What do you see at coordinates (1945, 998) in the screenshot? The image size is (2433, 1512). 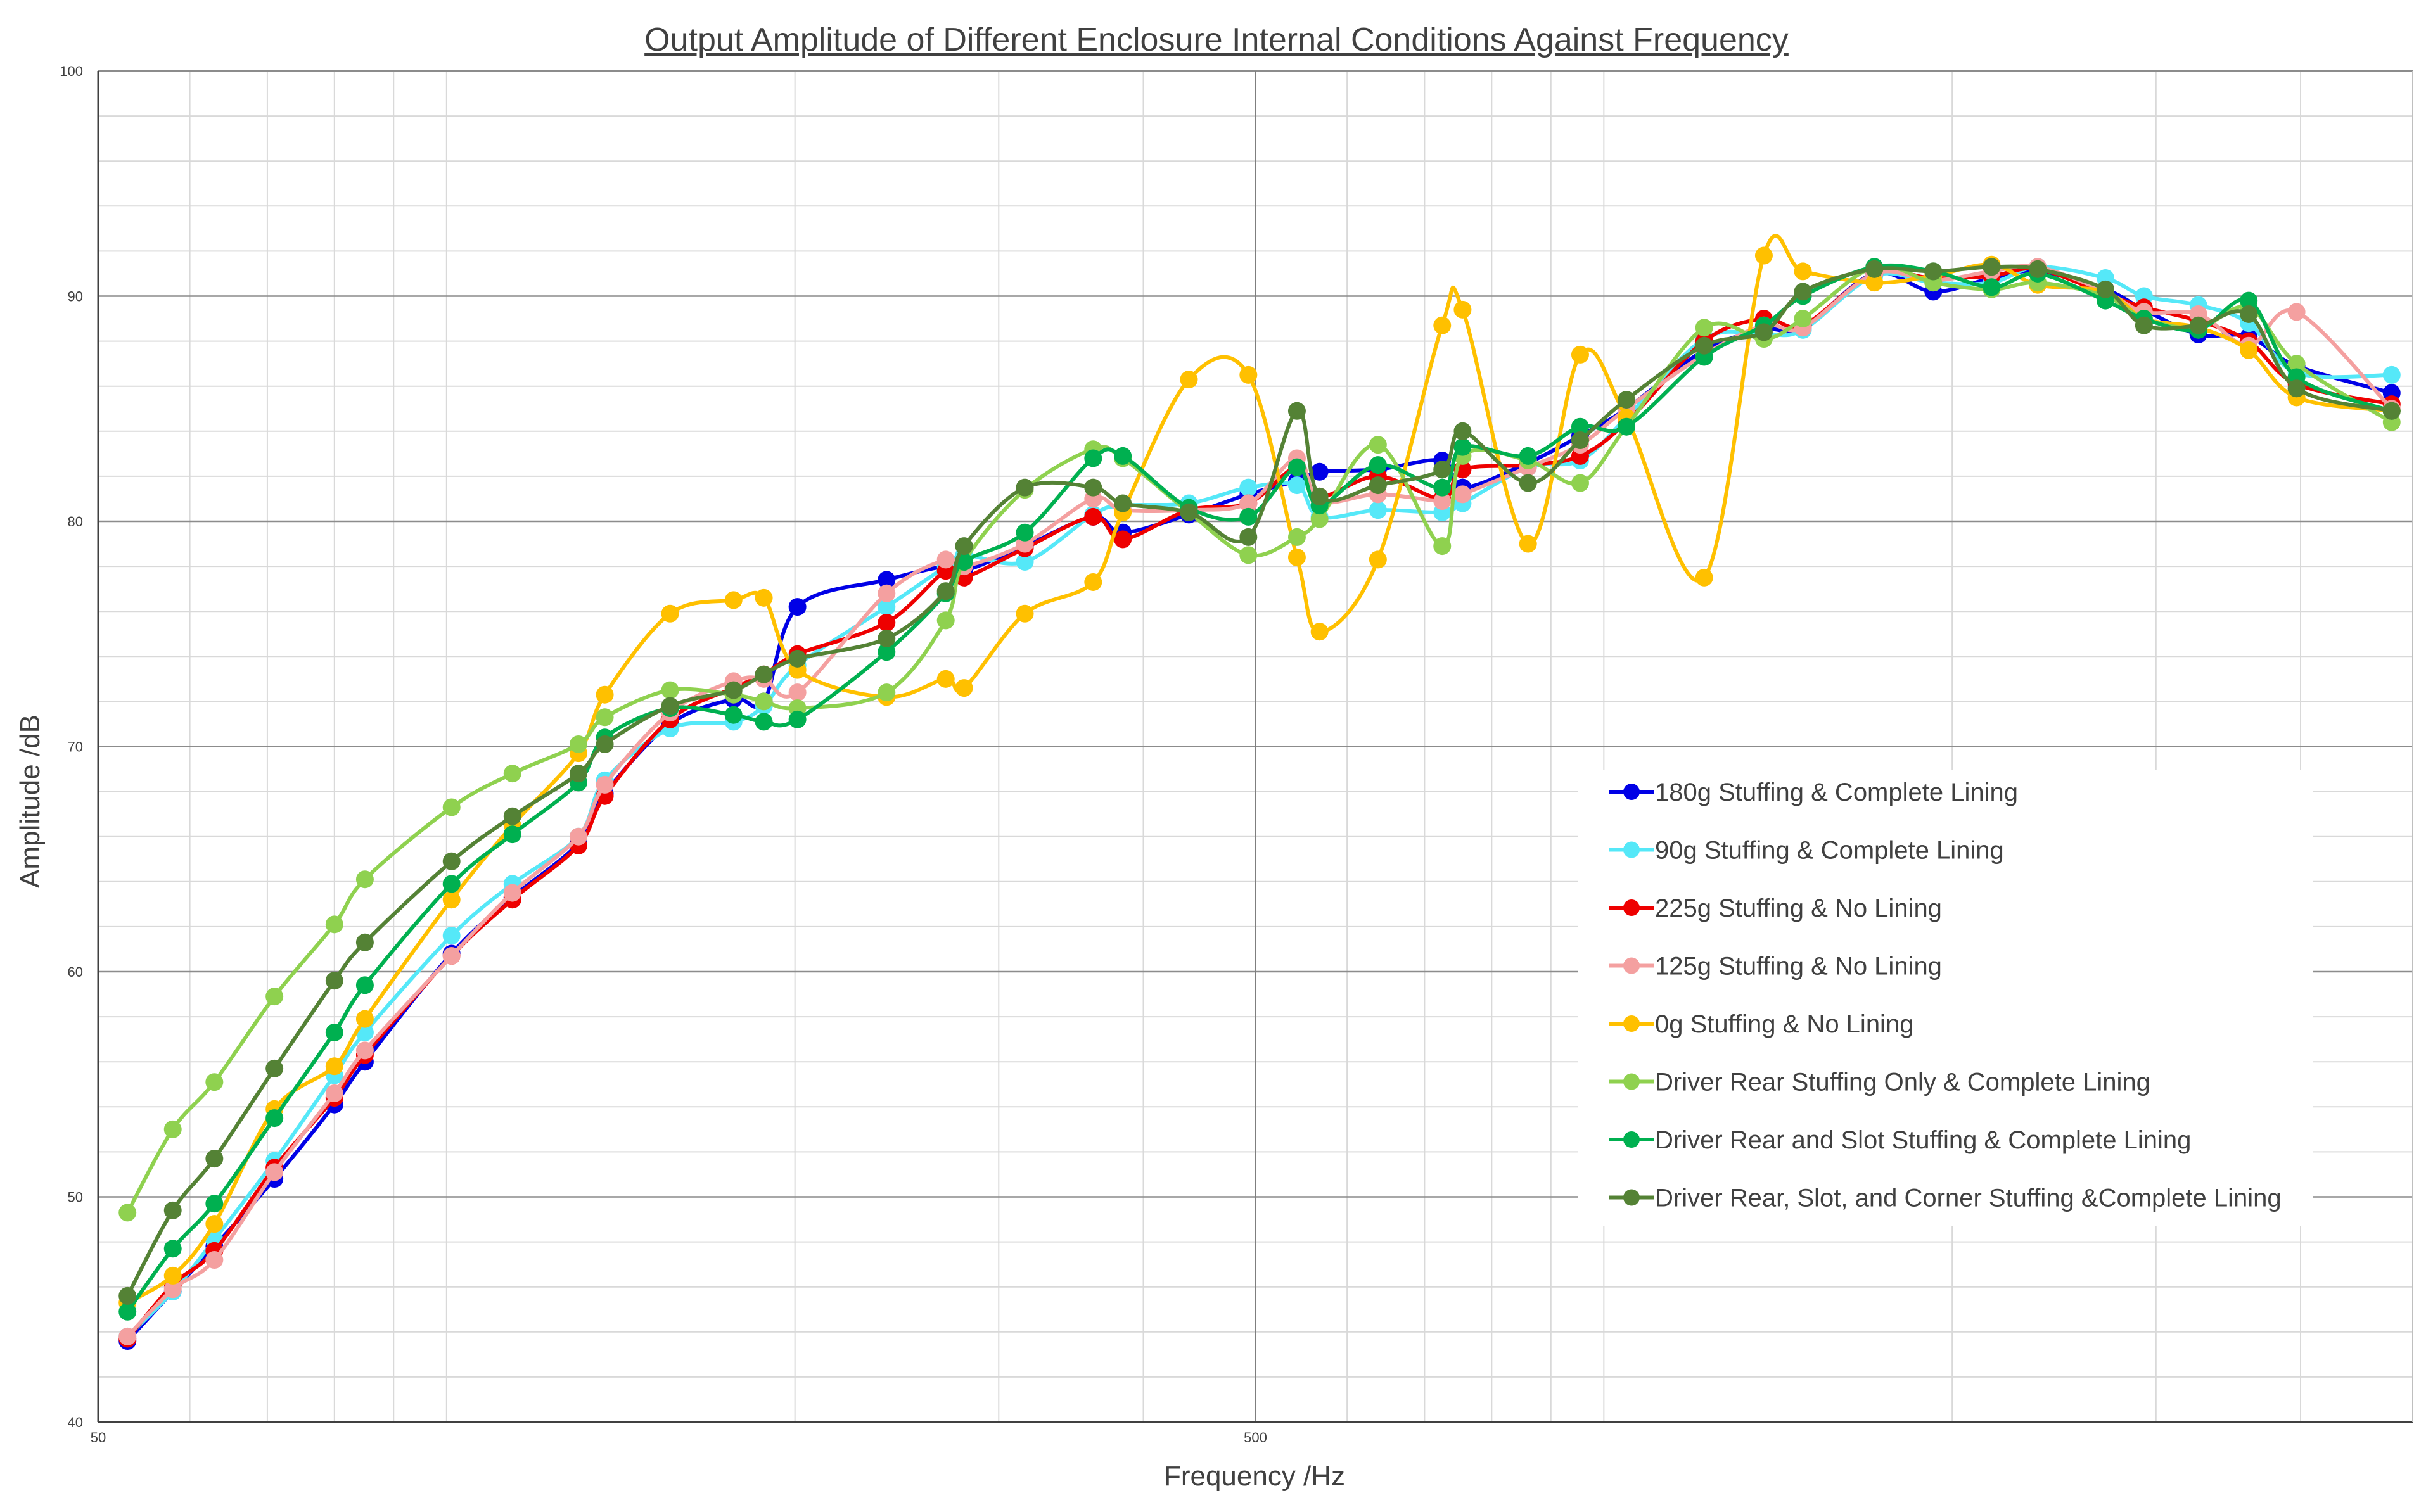 I see `legend-box` at bounding box center [1945, 998].